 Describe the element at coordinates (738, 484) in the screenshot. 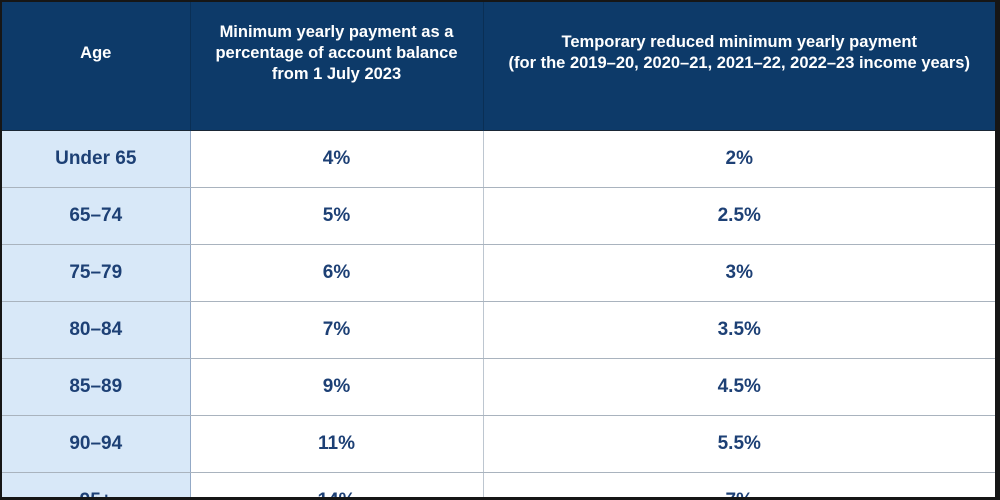

I see `reduced-payment-cell: 7%` at that location.